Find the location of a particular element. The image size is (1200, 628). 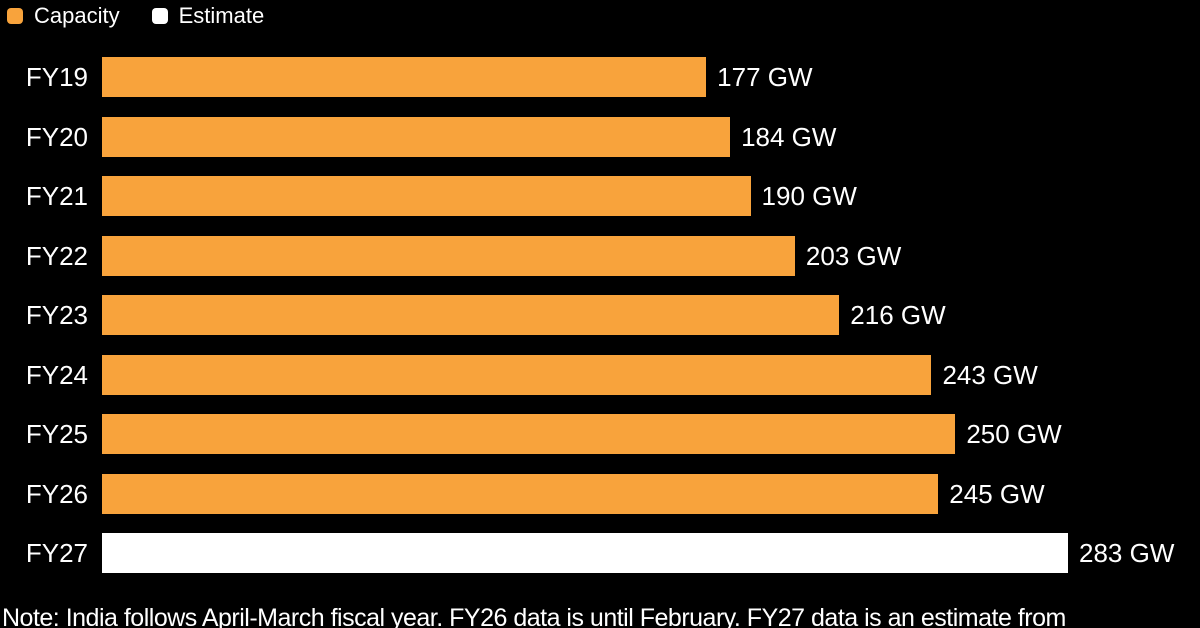

chart-row: FY27 283 GW is located at coordinates (587, 553).